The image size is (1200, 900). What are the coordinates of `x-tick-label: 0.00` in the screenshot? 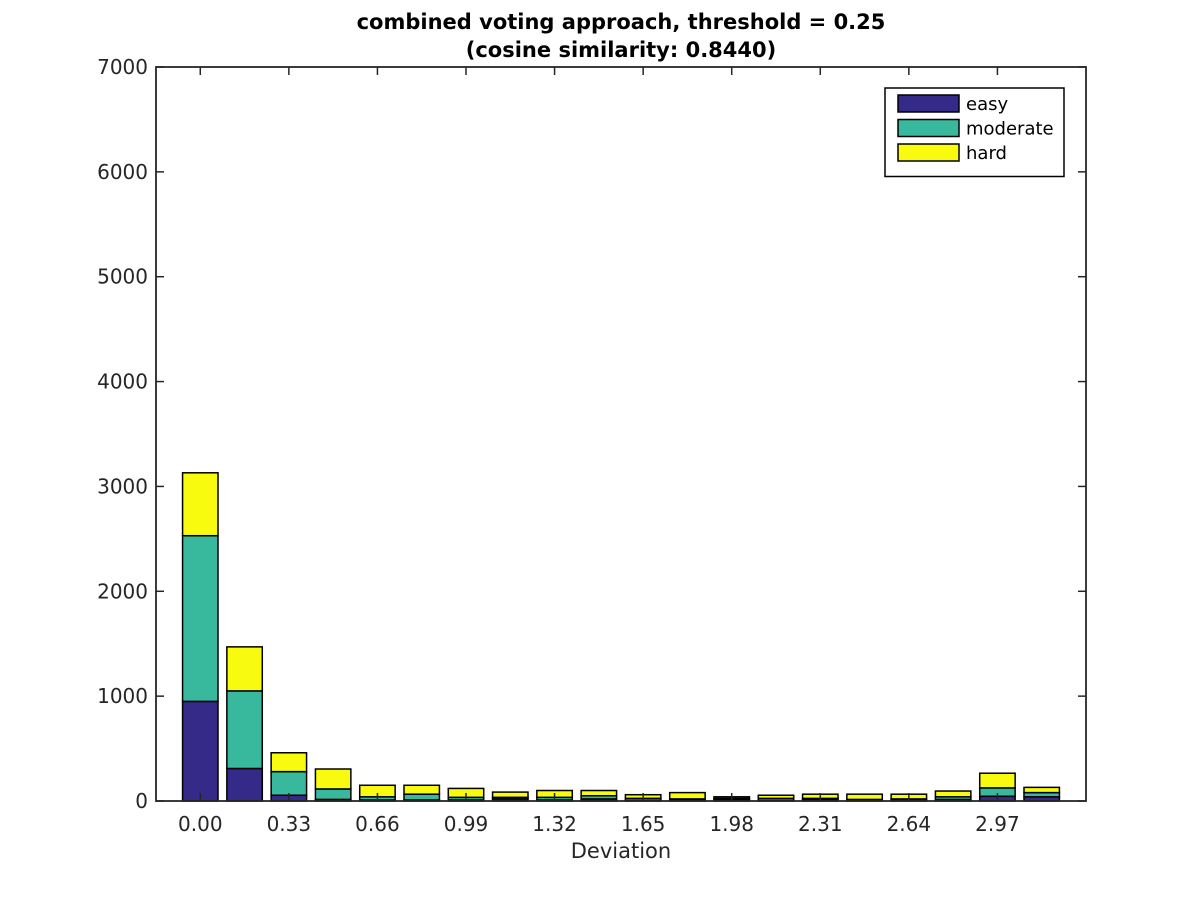 It's located at (200, 824).